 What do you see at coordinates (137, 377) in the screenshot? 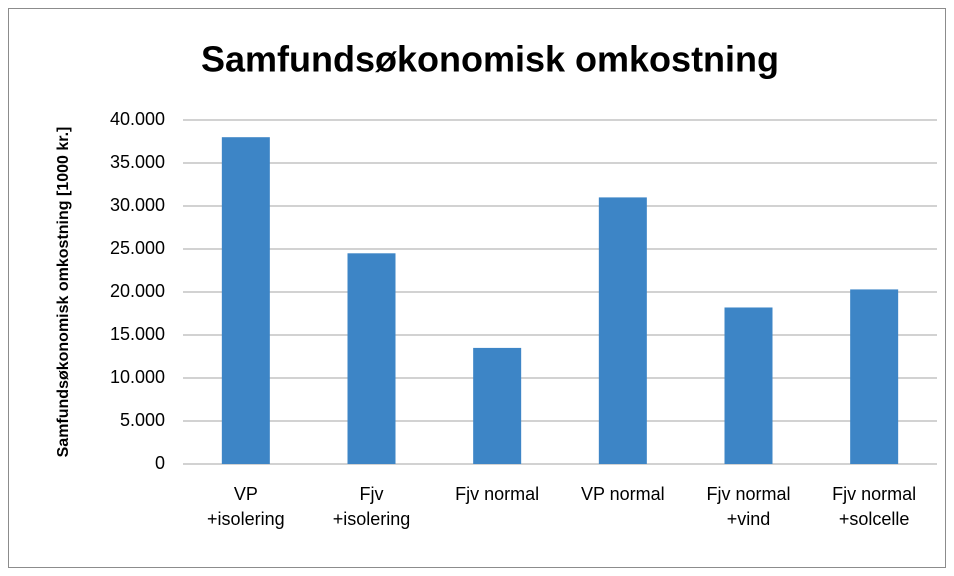
I see `y-tick-label: 10.000` at bounding box center [137, 377].